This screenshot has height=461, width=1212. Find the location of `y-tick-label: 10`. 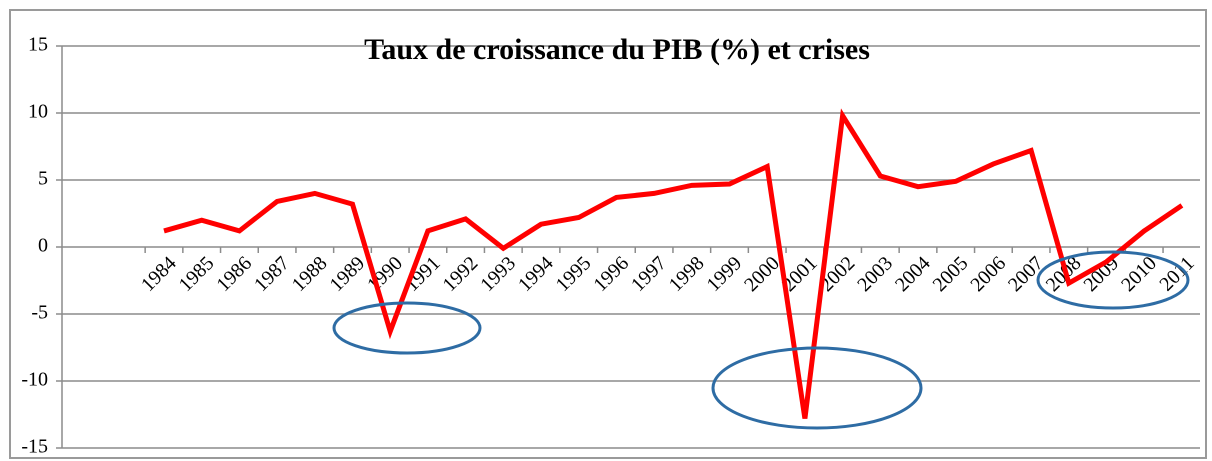

y-tick-label: 10 is located at coordinates (38, 112).